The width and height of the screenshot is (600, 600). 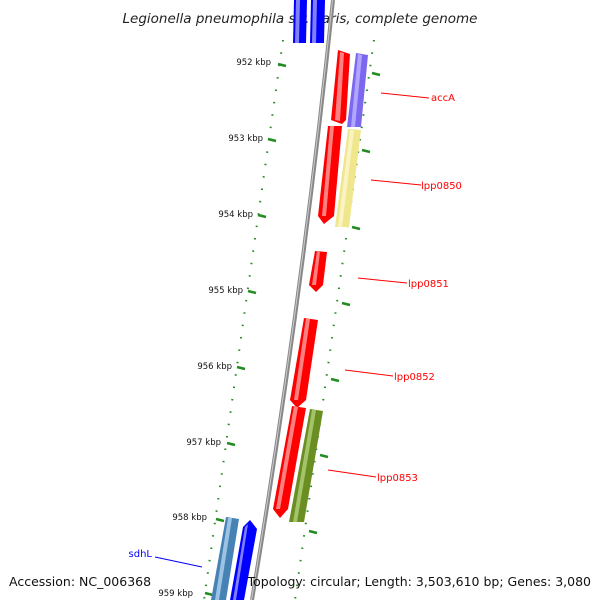 What do you see at coordinates (339, 176) in the screenshot?
I see `gene-feature-lpp0850` at bounding box center [339, 176].